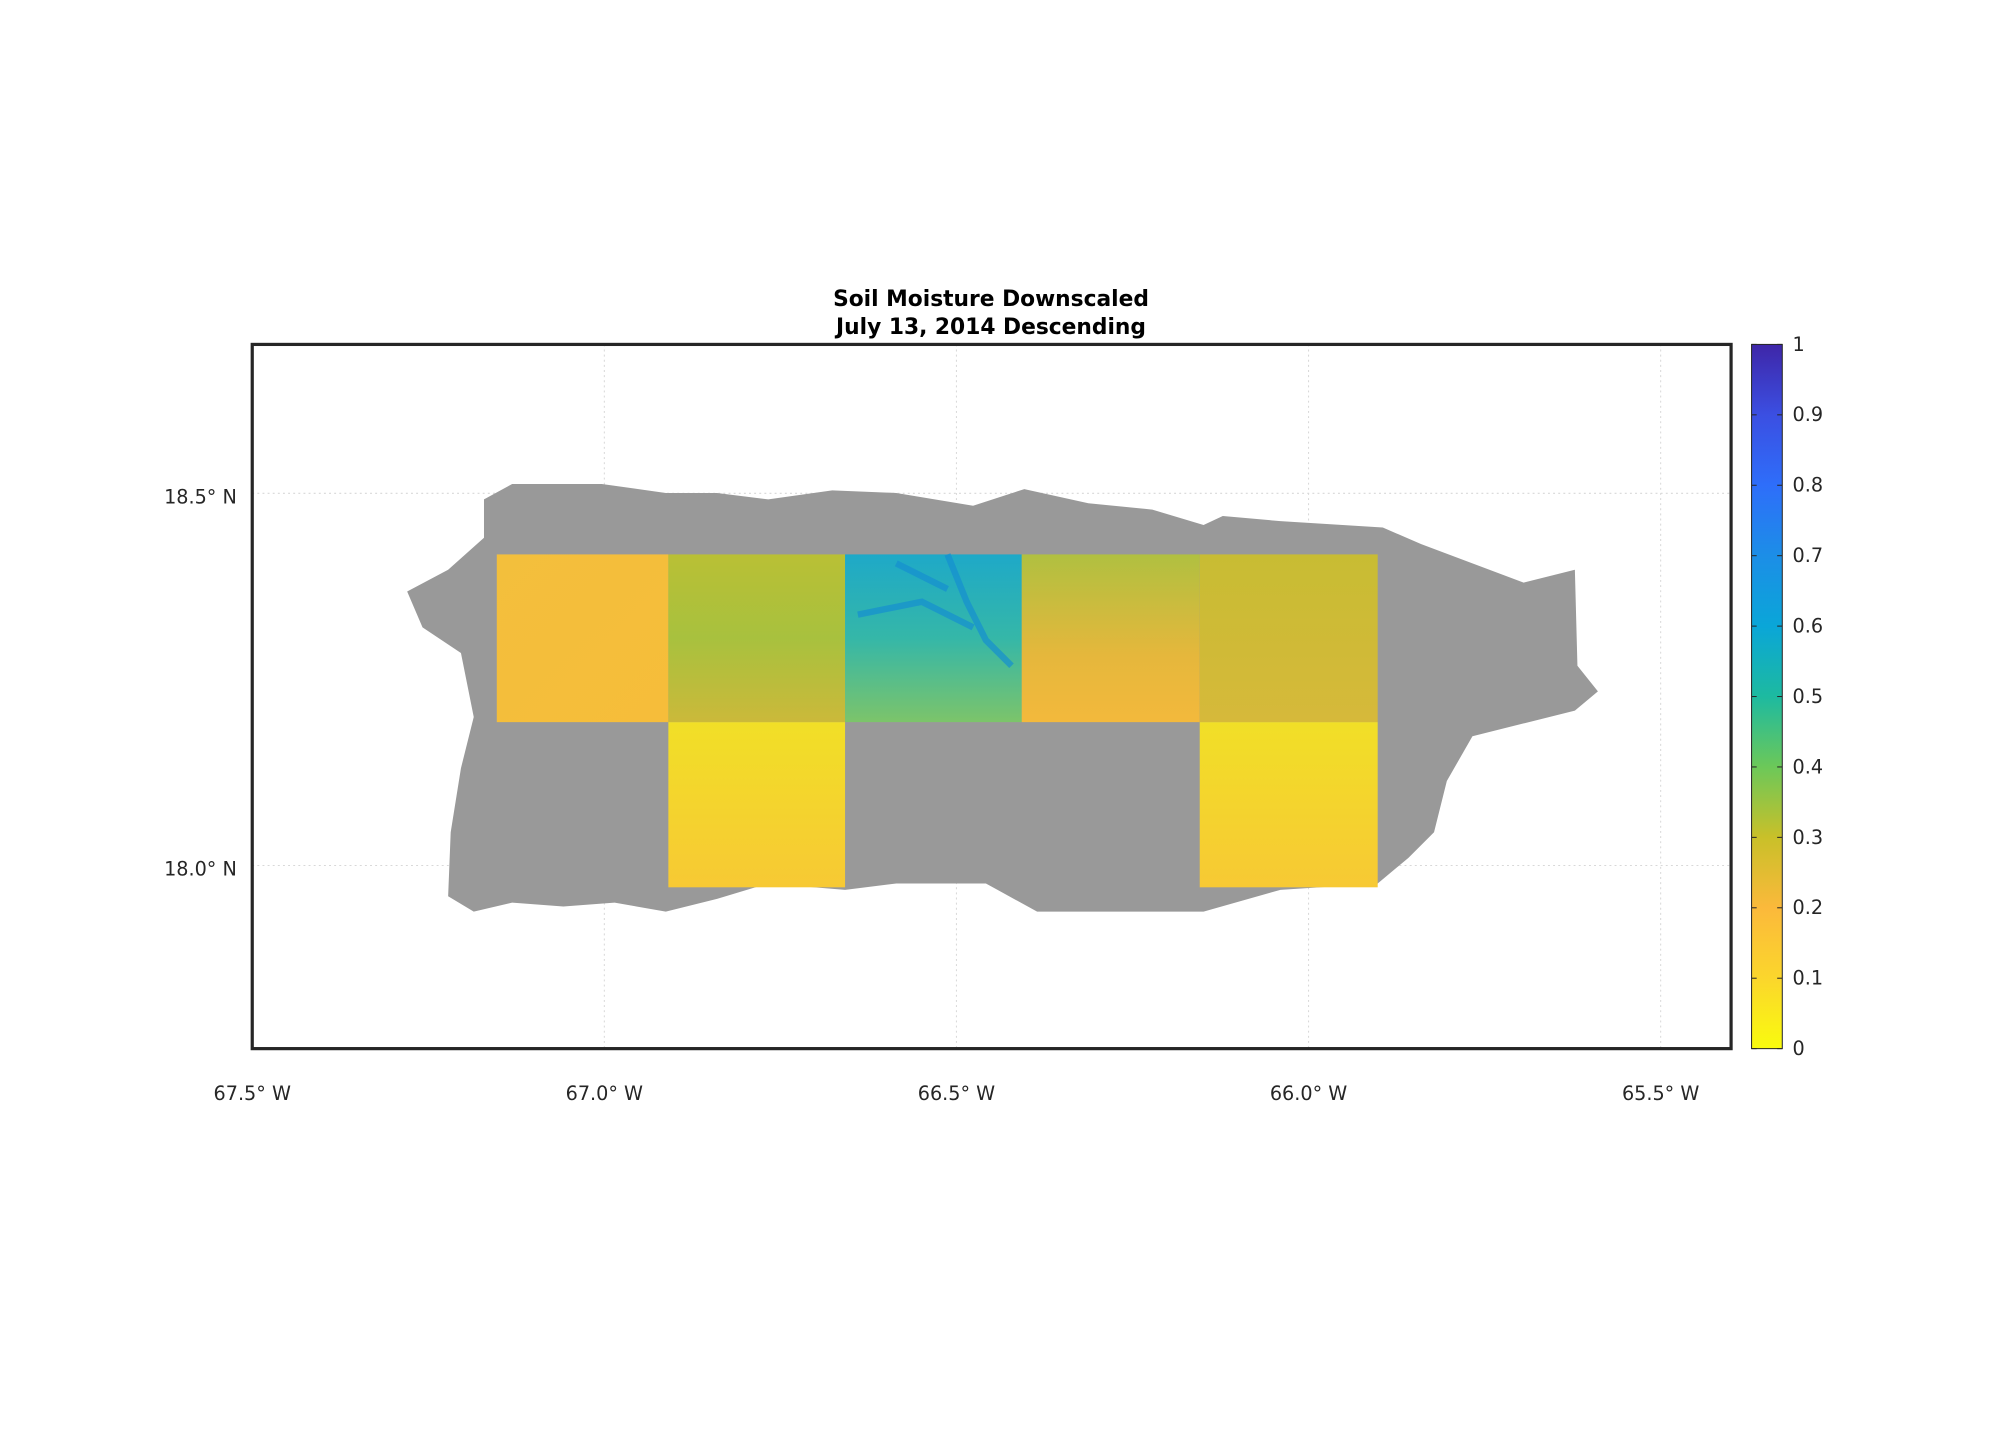  I want to click on colorbar-tick-label: 0.5, so click(1808, 696).